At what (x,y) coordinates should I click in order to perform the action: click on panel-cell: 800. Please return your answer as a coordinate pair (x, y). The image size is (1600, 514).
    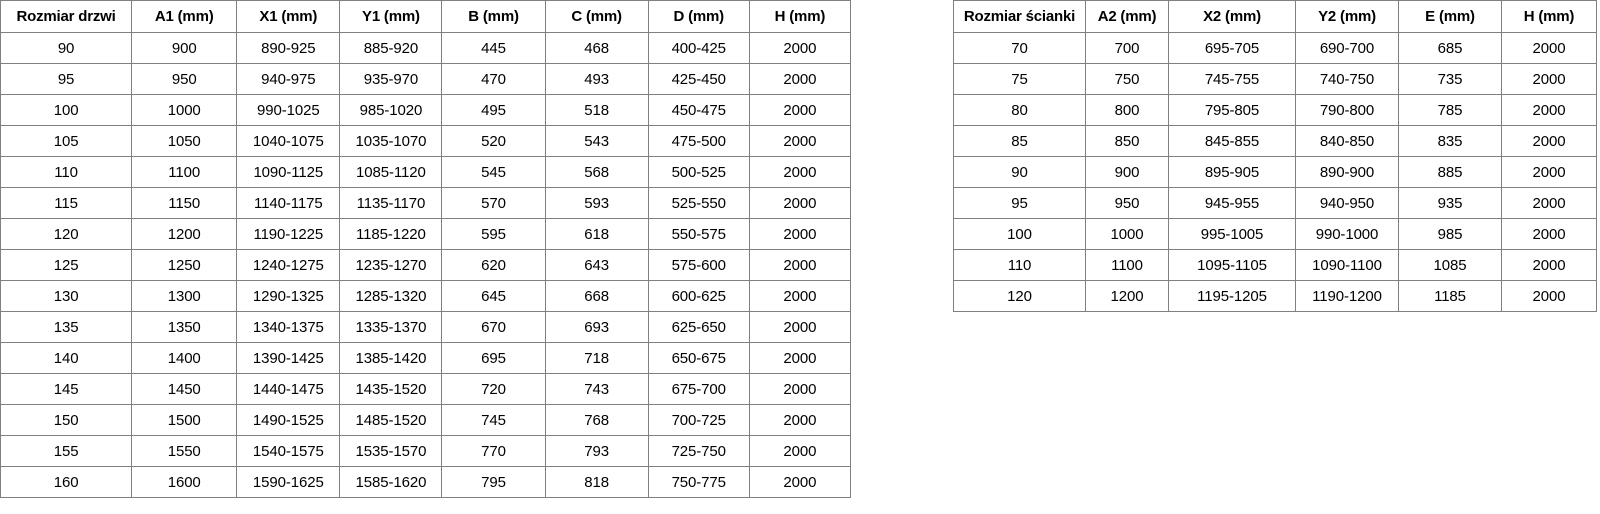
    Looking at the image, I should click on (1127, 110).